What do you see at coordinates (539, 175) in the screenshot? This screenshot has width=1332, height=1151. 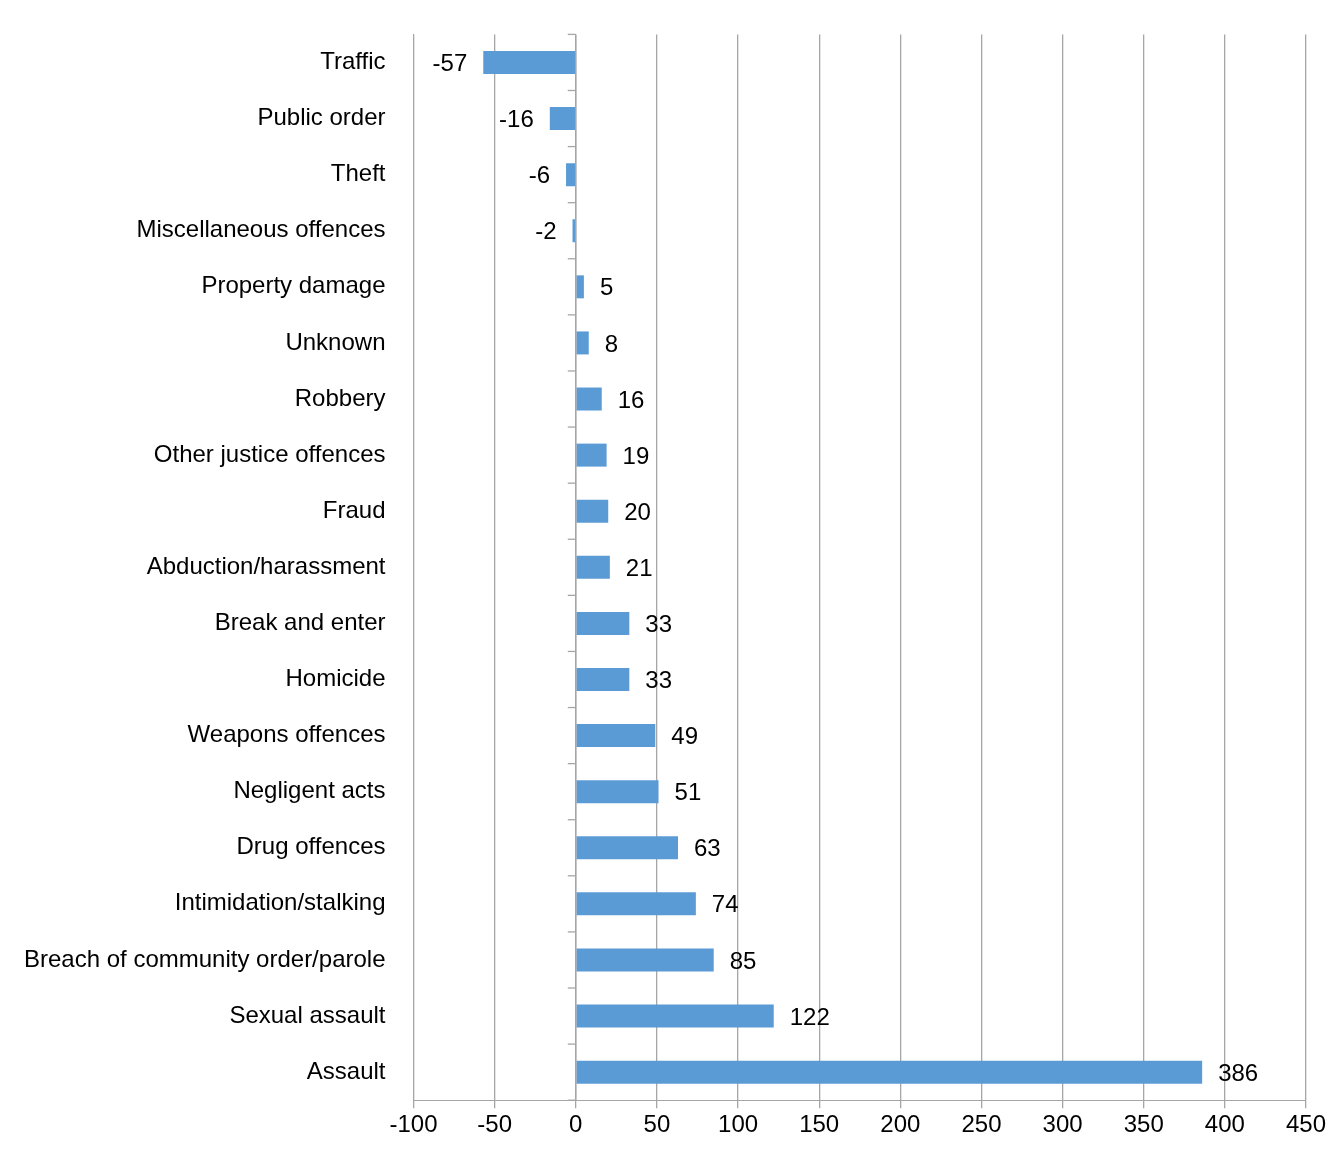 I see `data-label: -6` at bounding box center [539, 175].